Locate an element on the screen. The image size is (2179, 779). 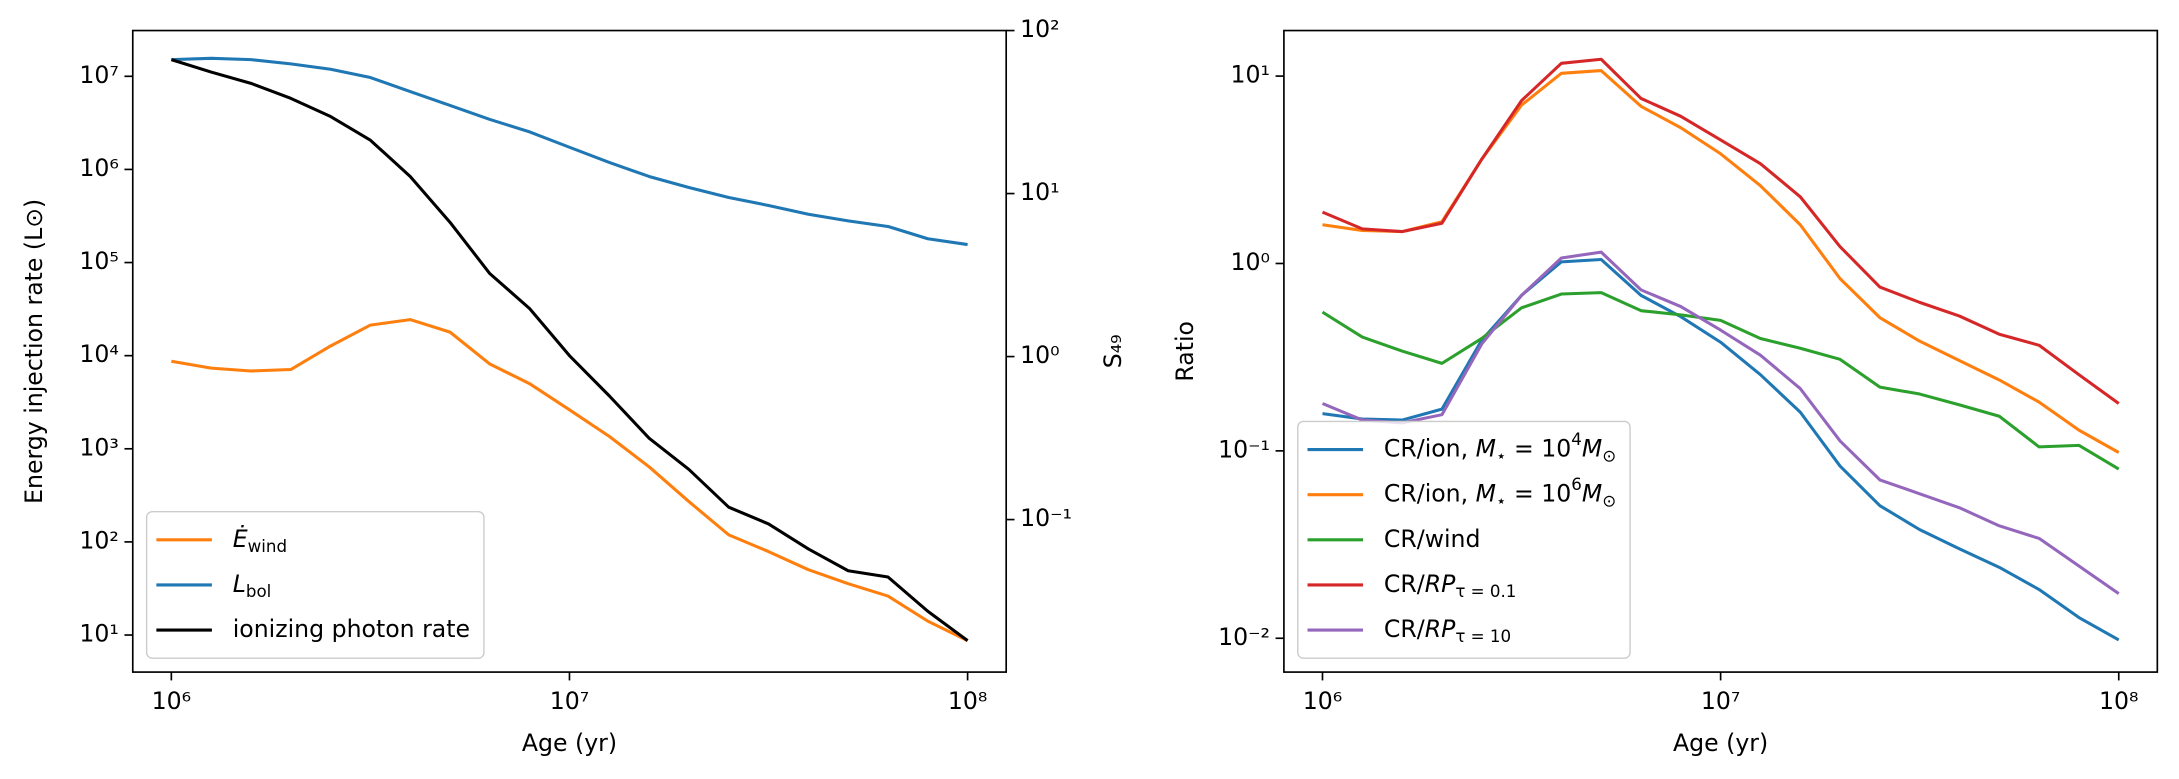
legend-label: CR/ion, M⋆ = 106M⊙ is located at coordinates (1500, 492).